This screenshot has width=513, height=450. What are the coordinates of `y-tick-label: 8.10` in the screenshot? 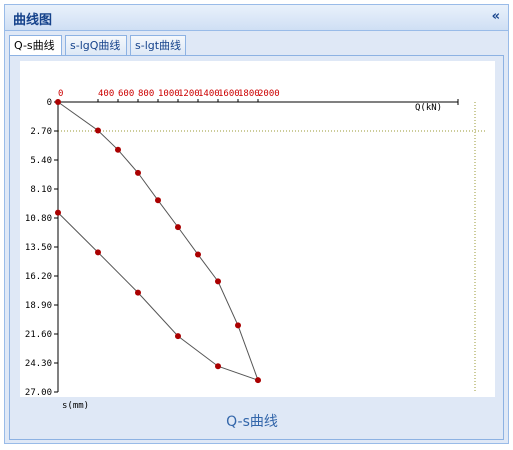 It's located at (41, 190).